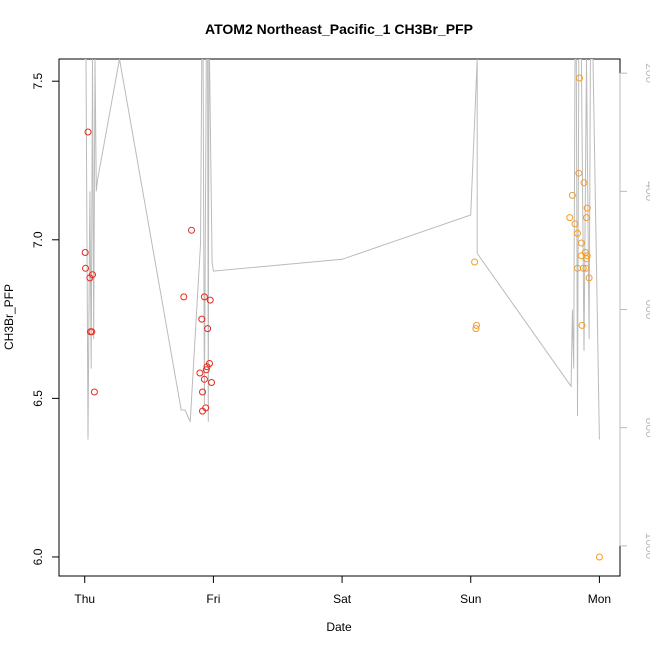 This screenshot has height=650, width=650. I want to click on x-tick-label-0: Thu, so click(84, 599).